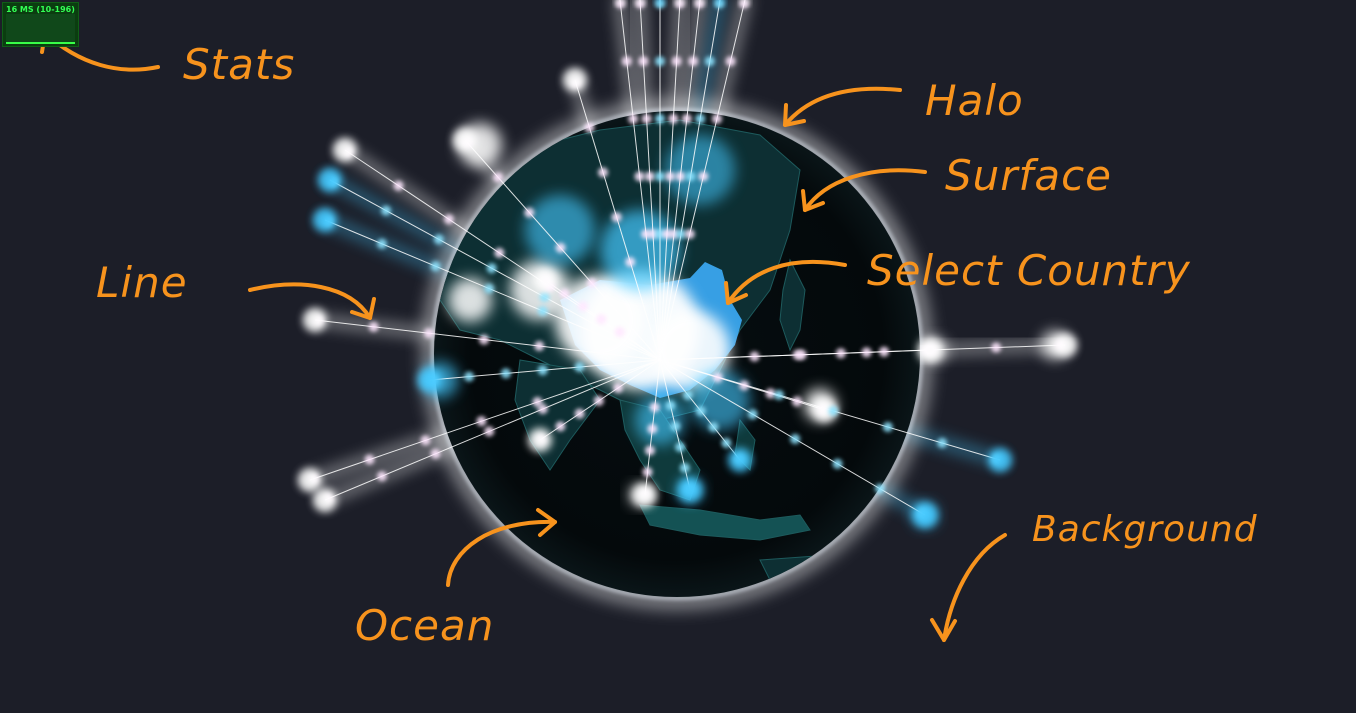 This screenshot has height=713, width=1356. Describe the element at coordinates (842, 106) in the screenshot. I see `arrow-halo` at that location.